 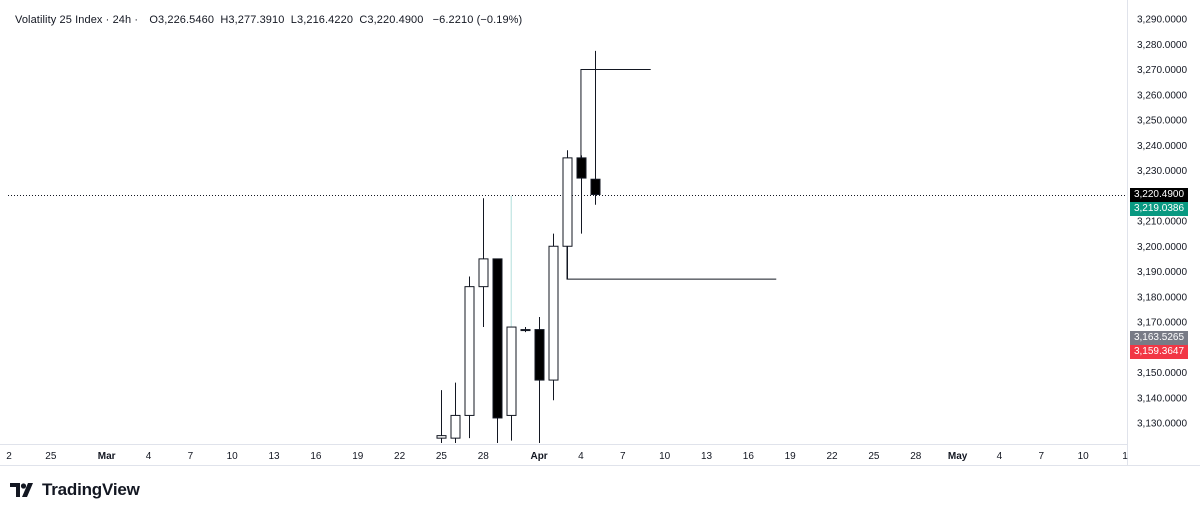 I want to click on tradingview-logo: TradingView, so click(x=75, y=490).